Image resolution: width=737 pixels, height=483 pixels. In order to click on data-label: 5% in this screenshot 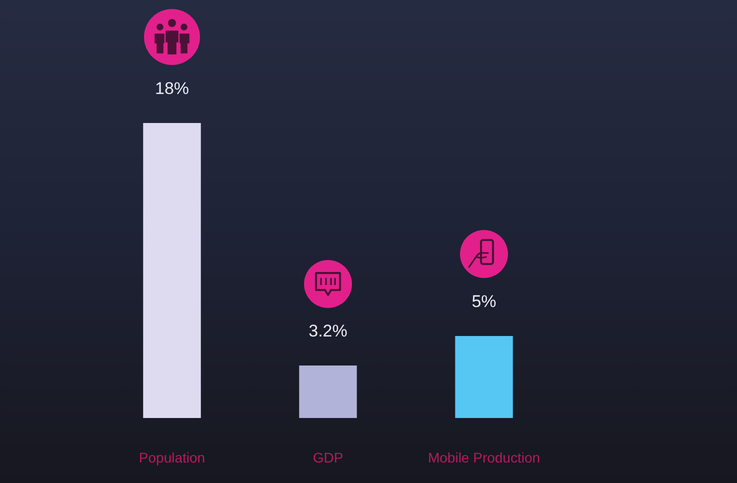, I will do `click(484, 302)`.